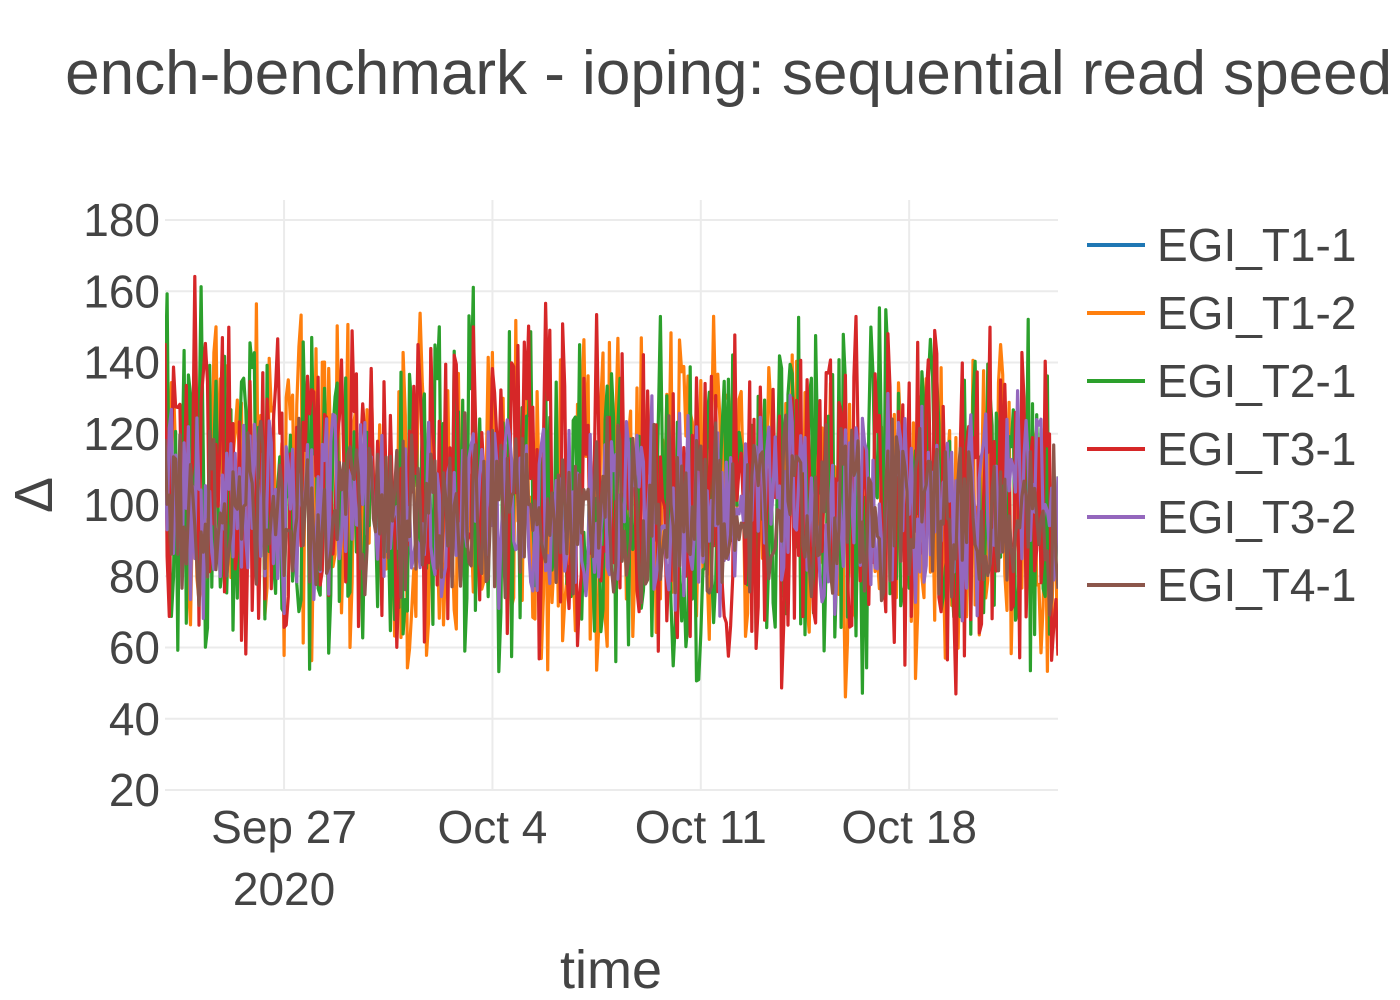 Image resolution: width=1400 pixels, height=1000 pixels. I want to click on legend-label: EGI_T3-2, so click(1256, 517).